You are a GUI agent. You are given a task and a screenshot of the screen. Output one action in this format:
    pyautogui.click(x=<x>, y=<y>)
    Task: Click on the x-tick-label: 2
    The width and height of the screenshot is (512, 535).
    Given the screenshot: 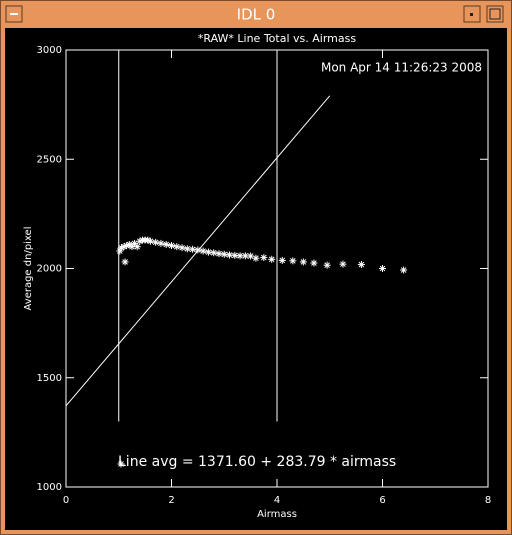 What is the action you would take?
    pyautogui.click(x=171, y=500)
    